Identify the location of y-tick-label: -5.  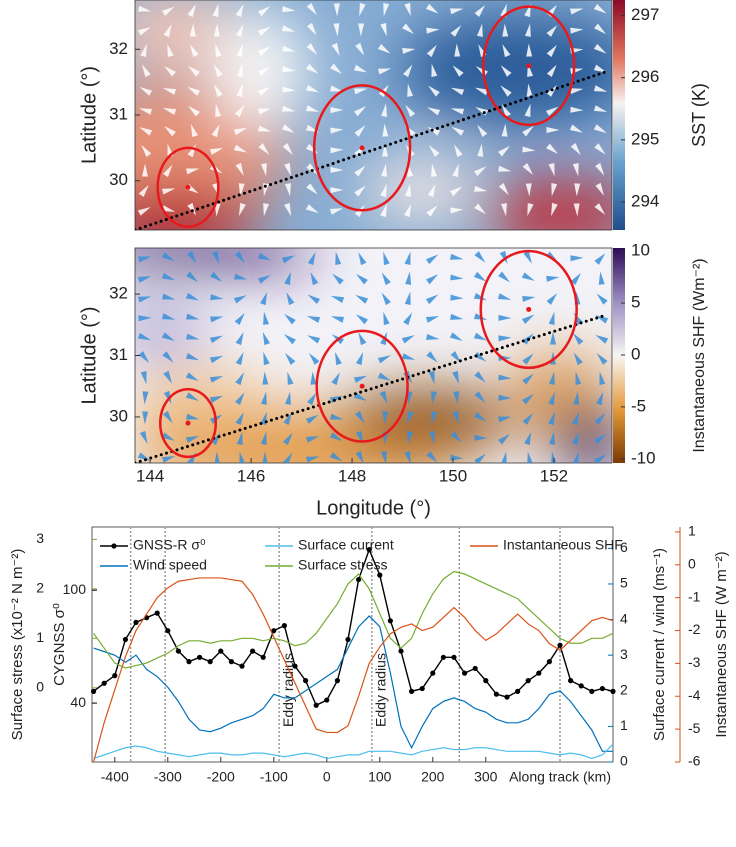
(694, 728).